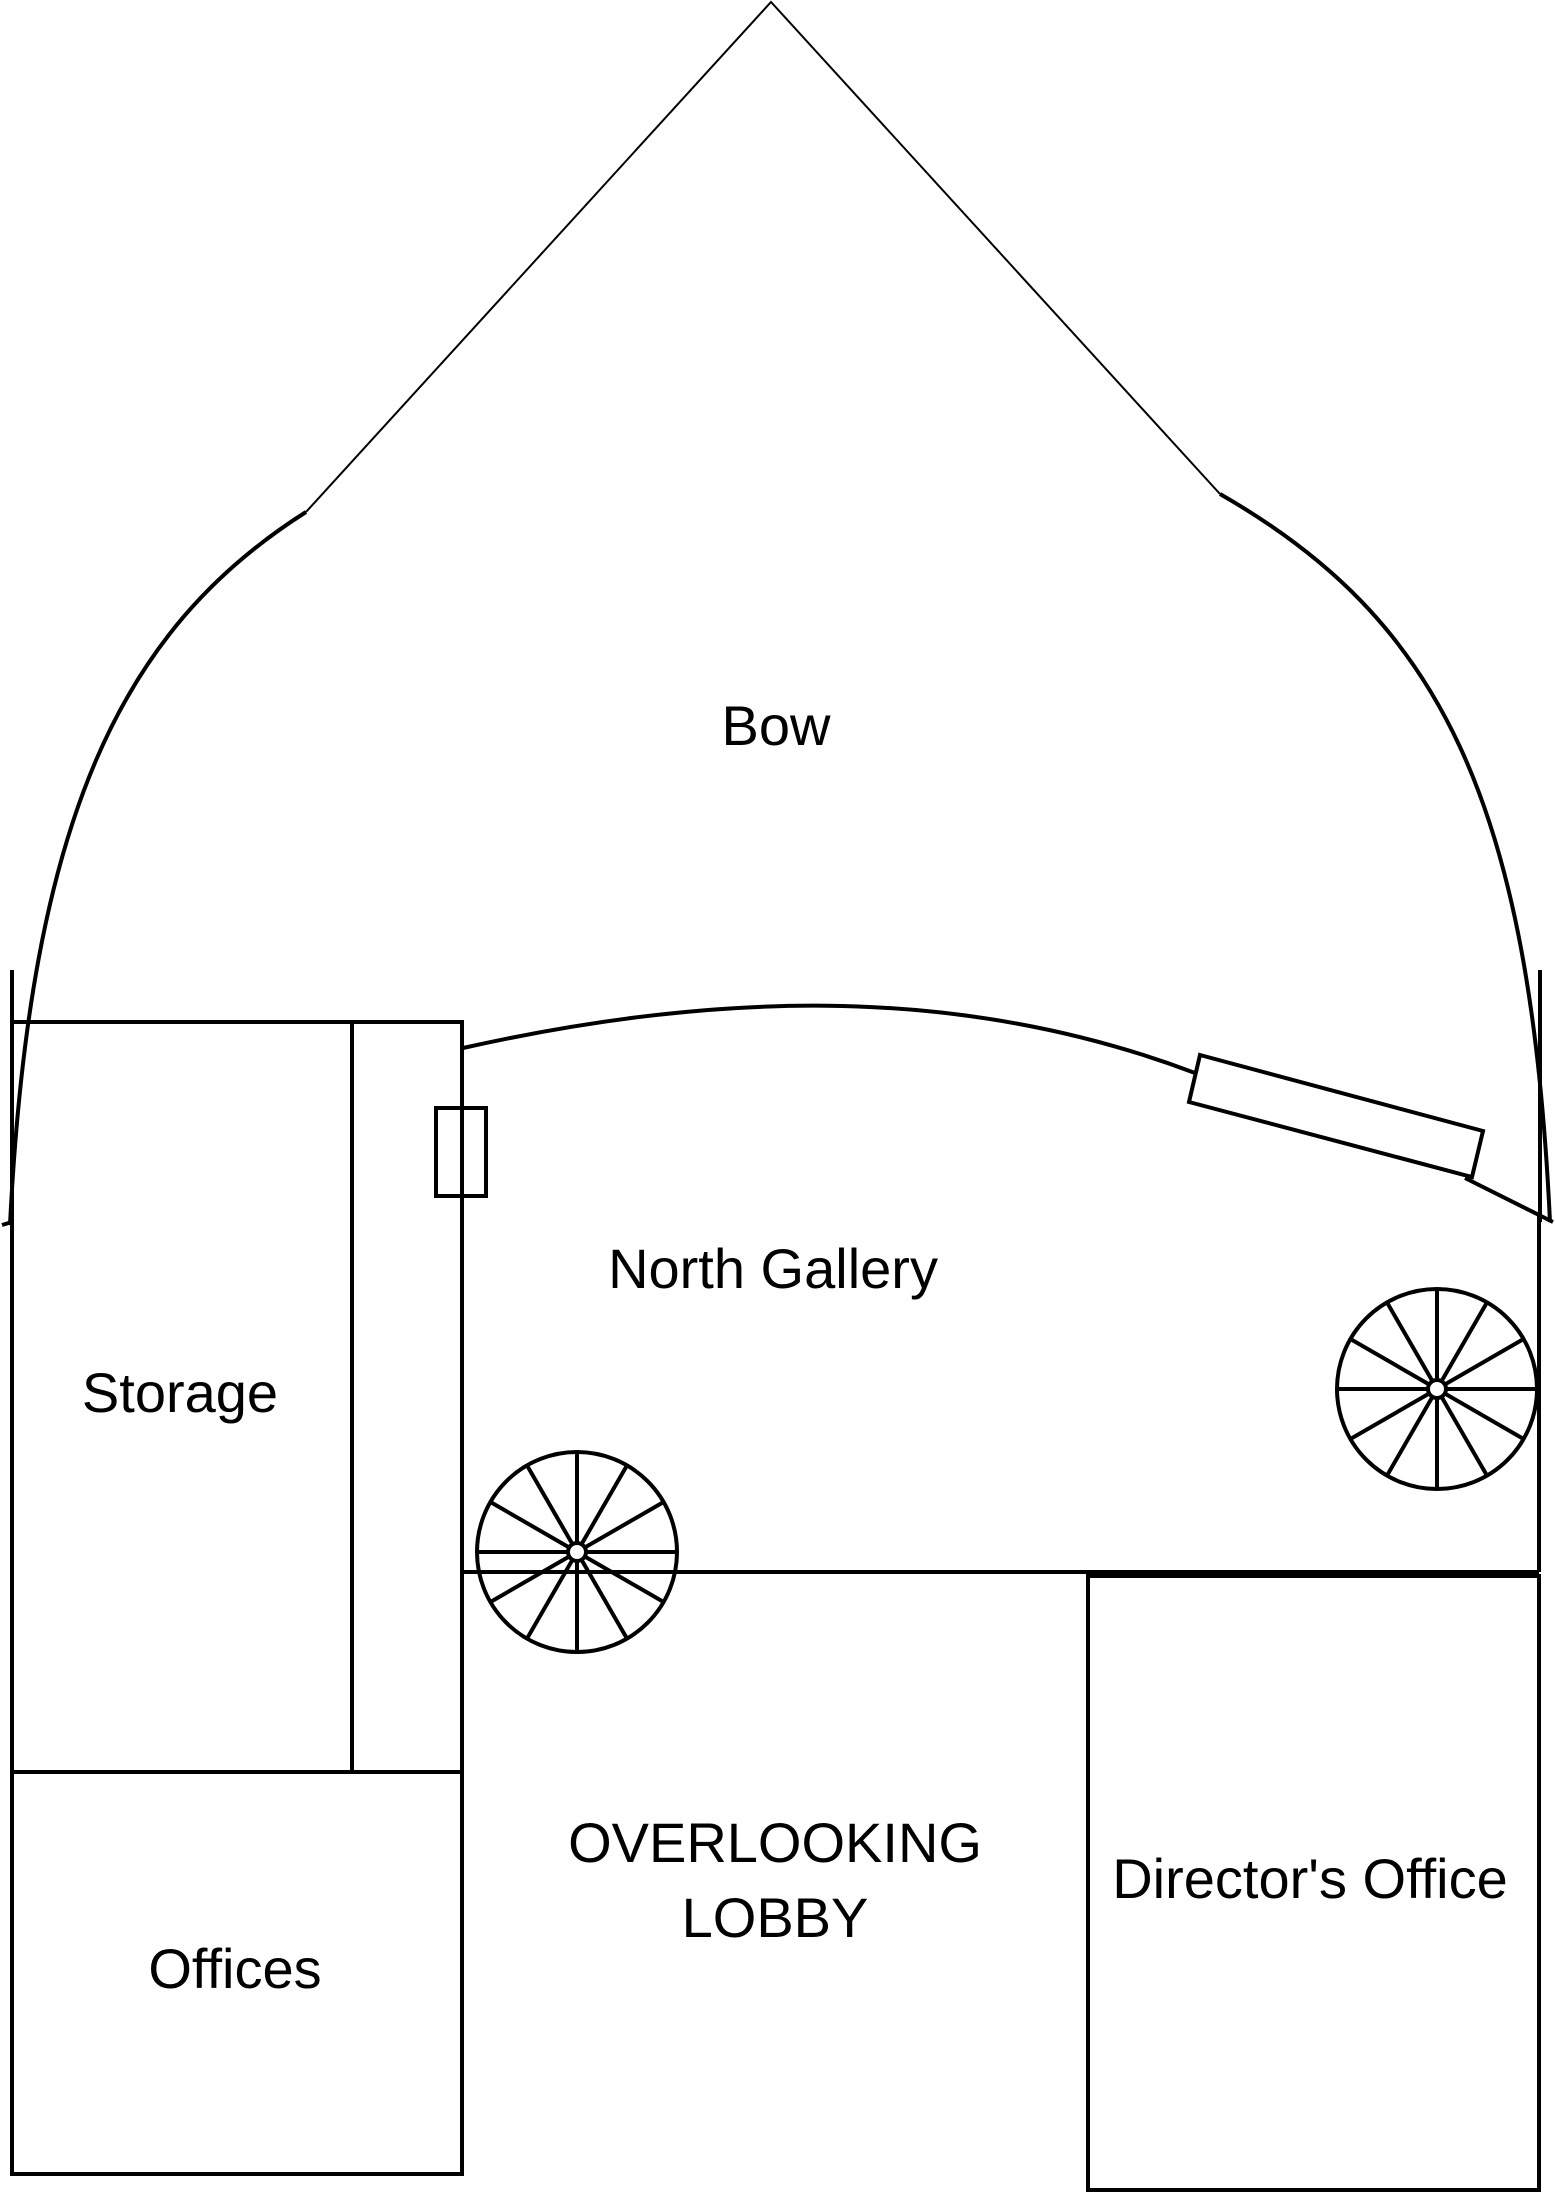 The height and width of the screenshot is (2195, 1555). I want to click on bow-peak-outline, so click(763, 256).